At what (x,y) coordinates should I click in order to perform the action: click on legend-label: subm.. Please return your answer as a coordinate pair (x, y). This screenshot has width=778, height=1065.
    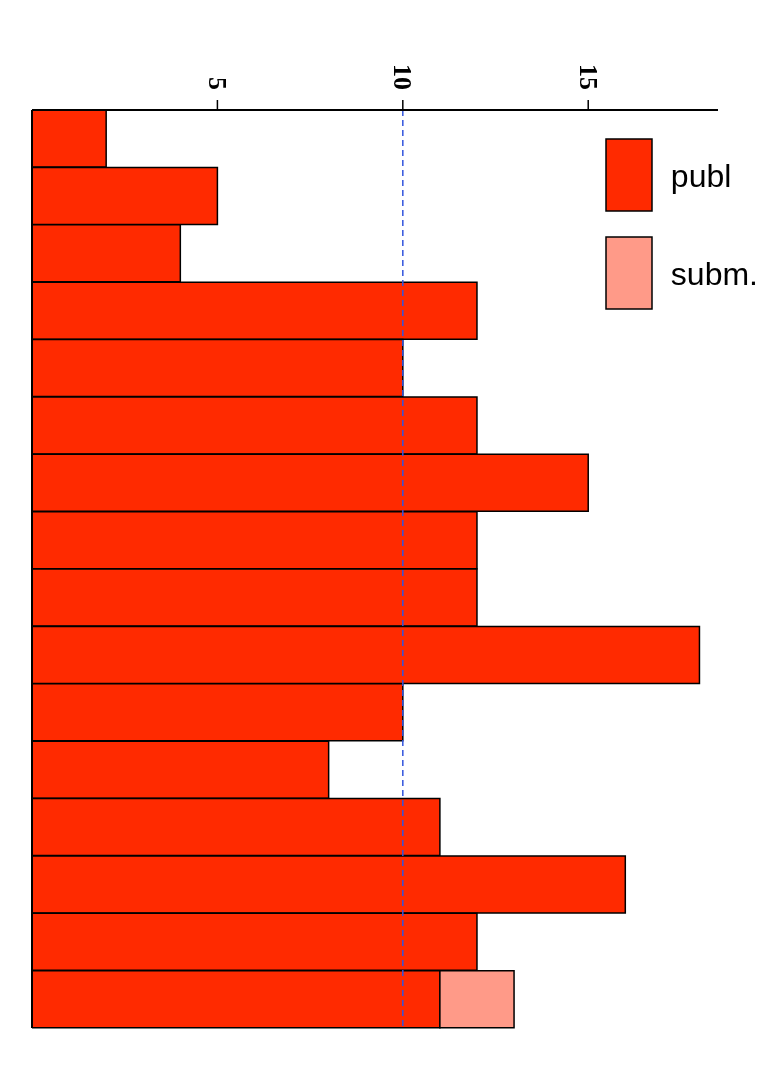
    Looking at the image, I should click on (714, 274).